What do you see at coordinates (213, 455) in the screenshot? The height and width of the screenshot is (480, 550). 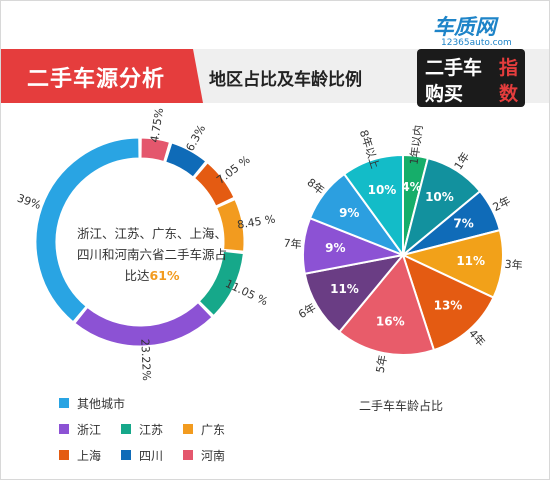 I see `legend-label: 河南` at bounding box center [213, 455].